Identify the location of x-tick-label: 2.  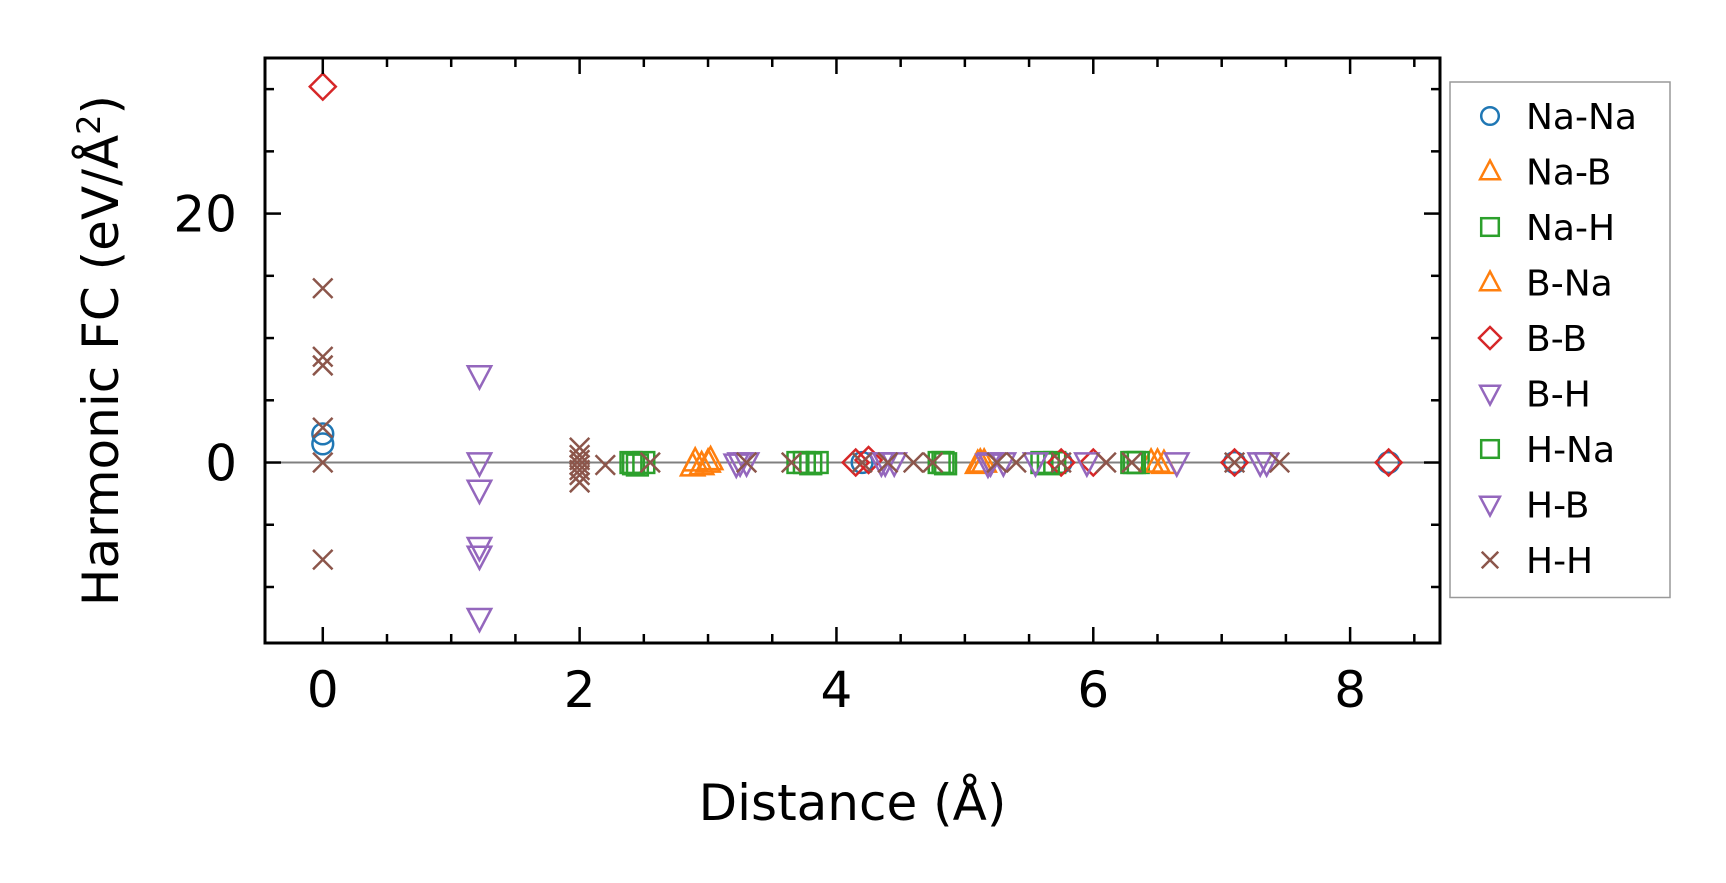
(580, 690).